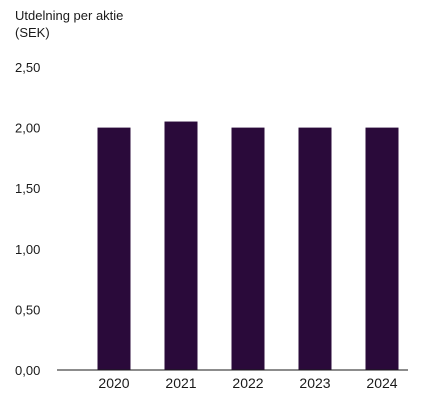 This screenshot has height=396, width=421. Describe the element at coordinates (248, 248) in the screenshot. I see `bar-2022` at that location.